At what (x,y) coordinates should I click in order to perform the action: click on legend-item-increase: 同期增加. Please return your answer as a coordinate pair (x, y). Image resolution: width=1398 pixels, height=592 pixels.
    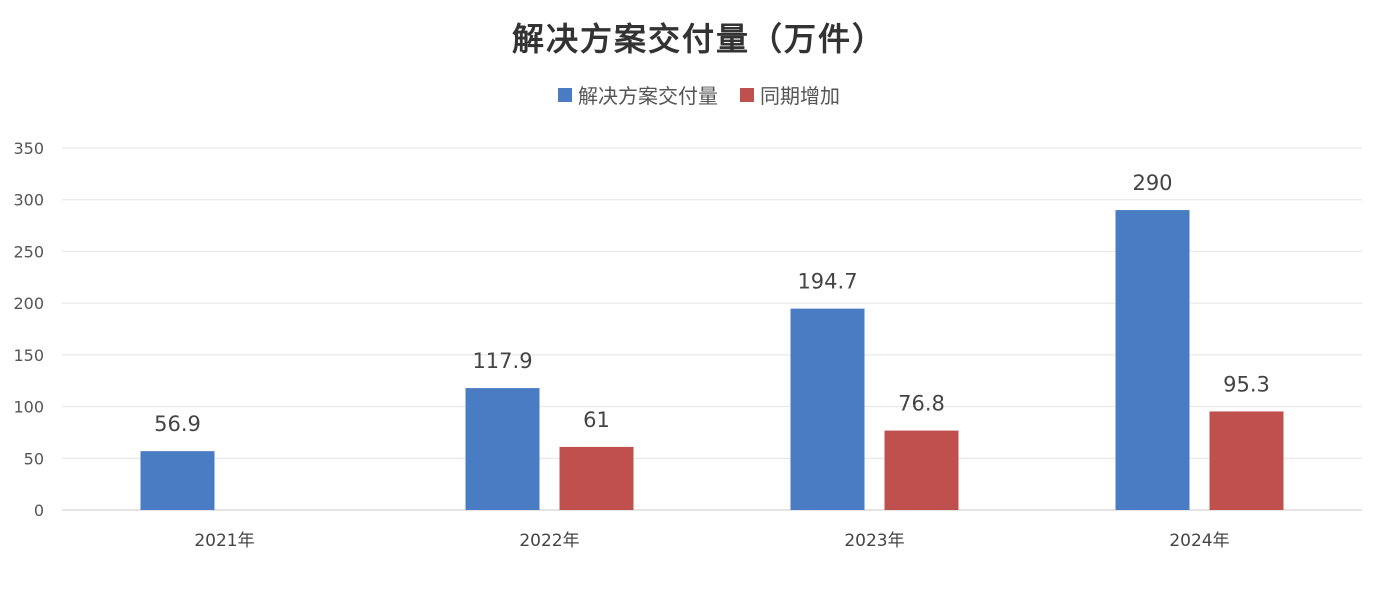
    Looking at the image, I should click on (790, 94).